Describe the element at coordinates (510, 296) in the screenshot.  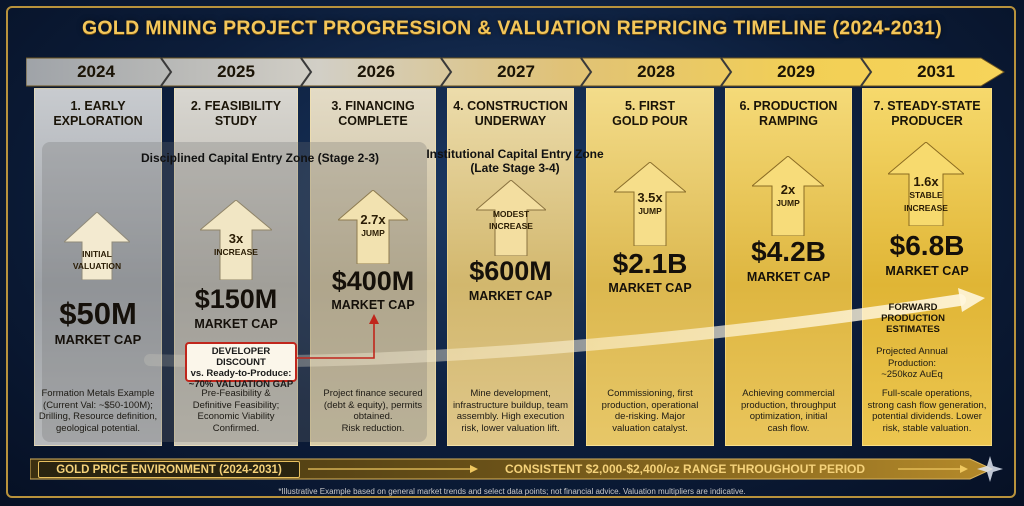
I see `market-cap-label-4: MARKET CAP` at that location.